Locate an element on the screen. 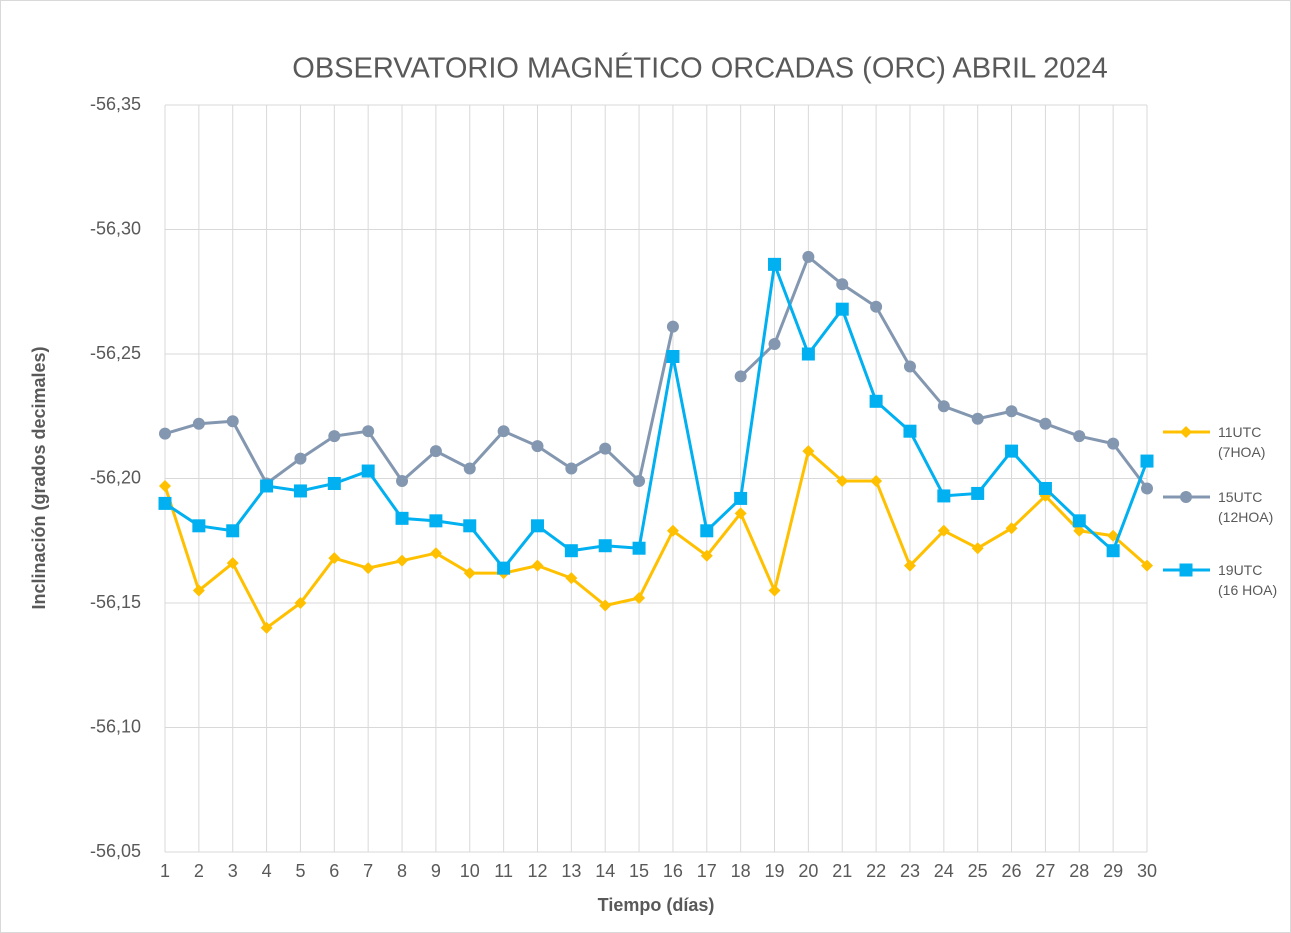 Image resolution: width=1291 pixels, height=933 pixels. x-tick-label: 10 is located at coordinates (470, 871).